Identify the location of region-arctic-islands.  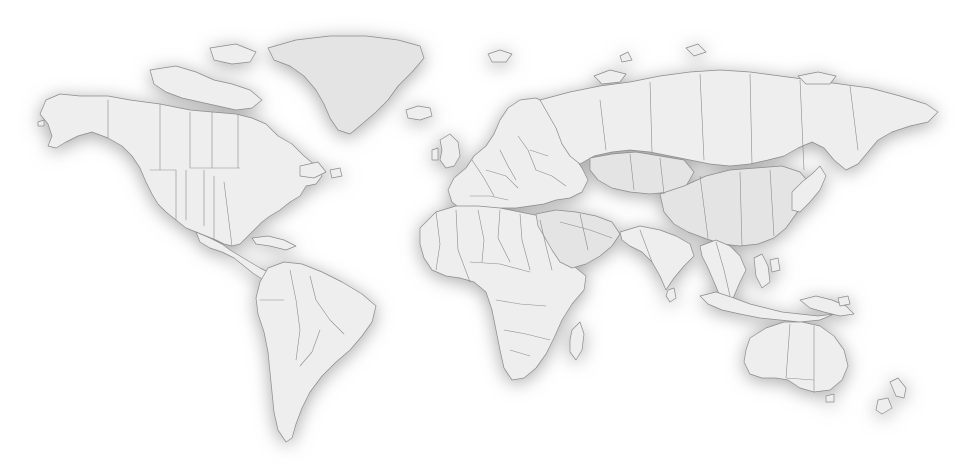
(206, 77).